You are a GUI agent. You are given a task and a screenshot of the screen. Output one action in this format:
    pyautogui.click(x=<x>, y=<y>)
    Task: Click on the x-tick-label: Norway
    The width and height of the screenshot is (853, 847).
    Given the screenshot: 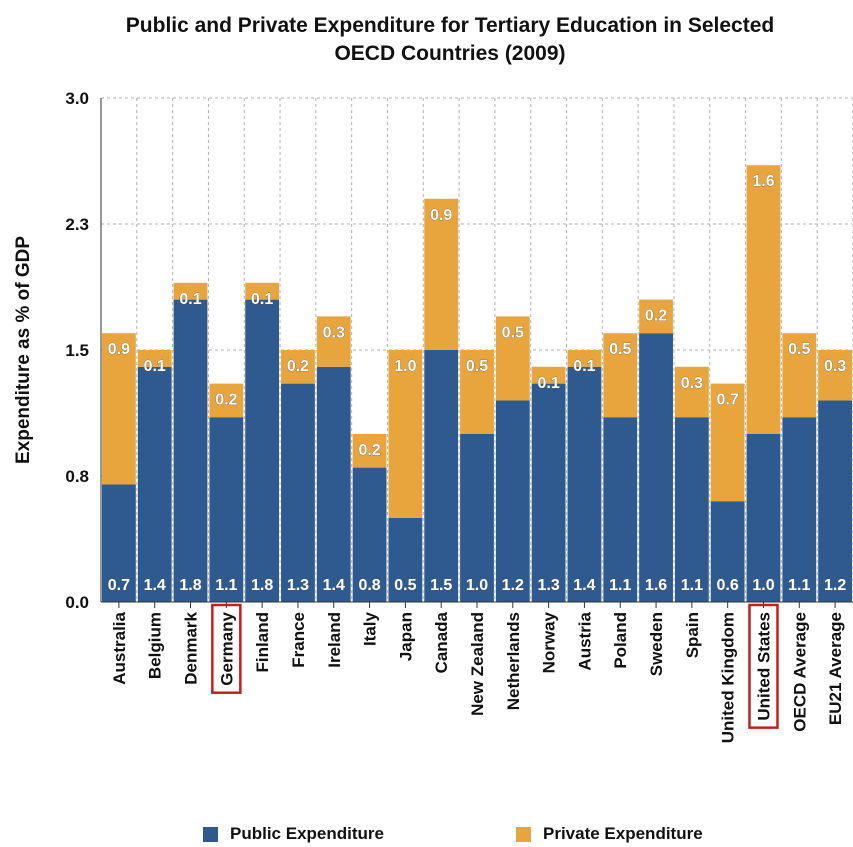 What is the action you would take?
    pyautogui.click(x=549, y=642)
    